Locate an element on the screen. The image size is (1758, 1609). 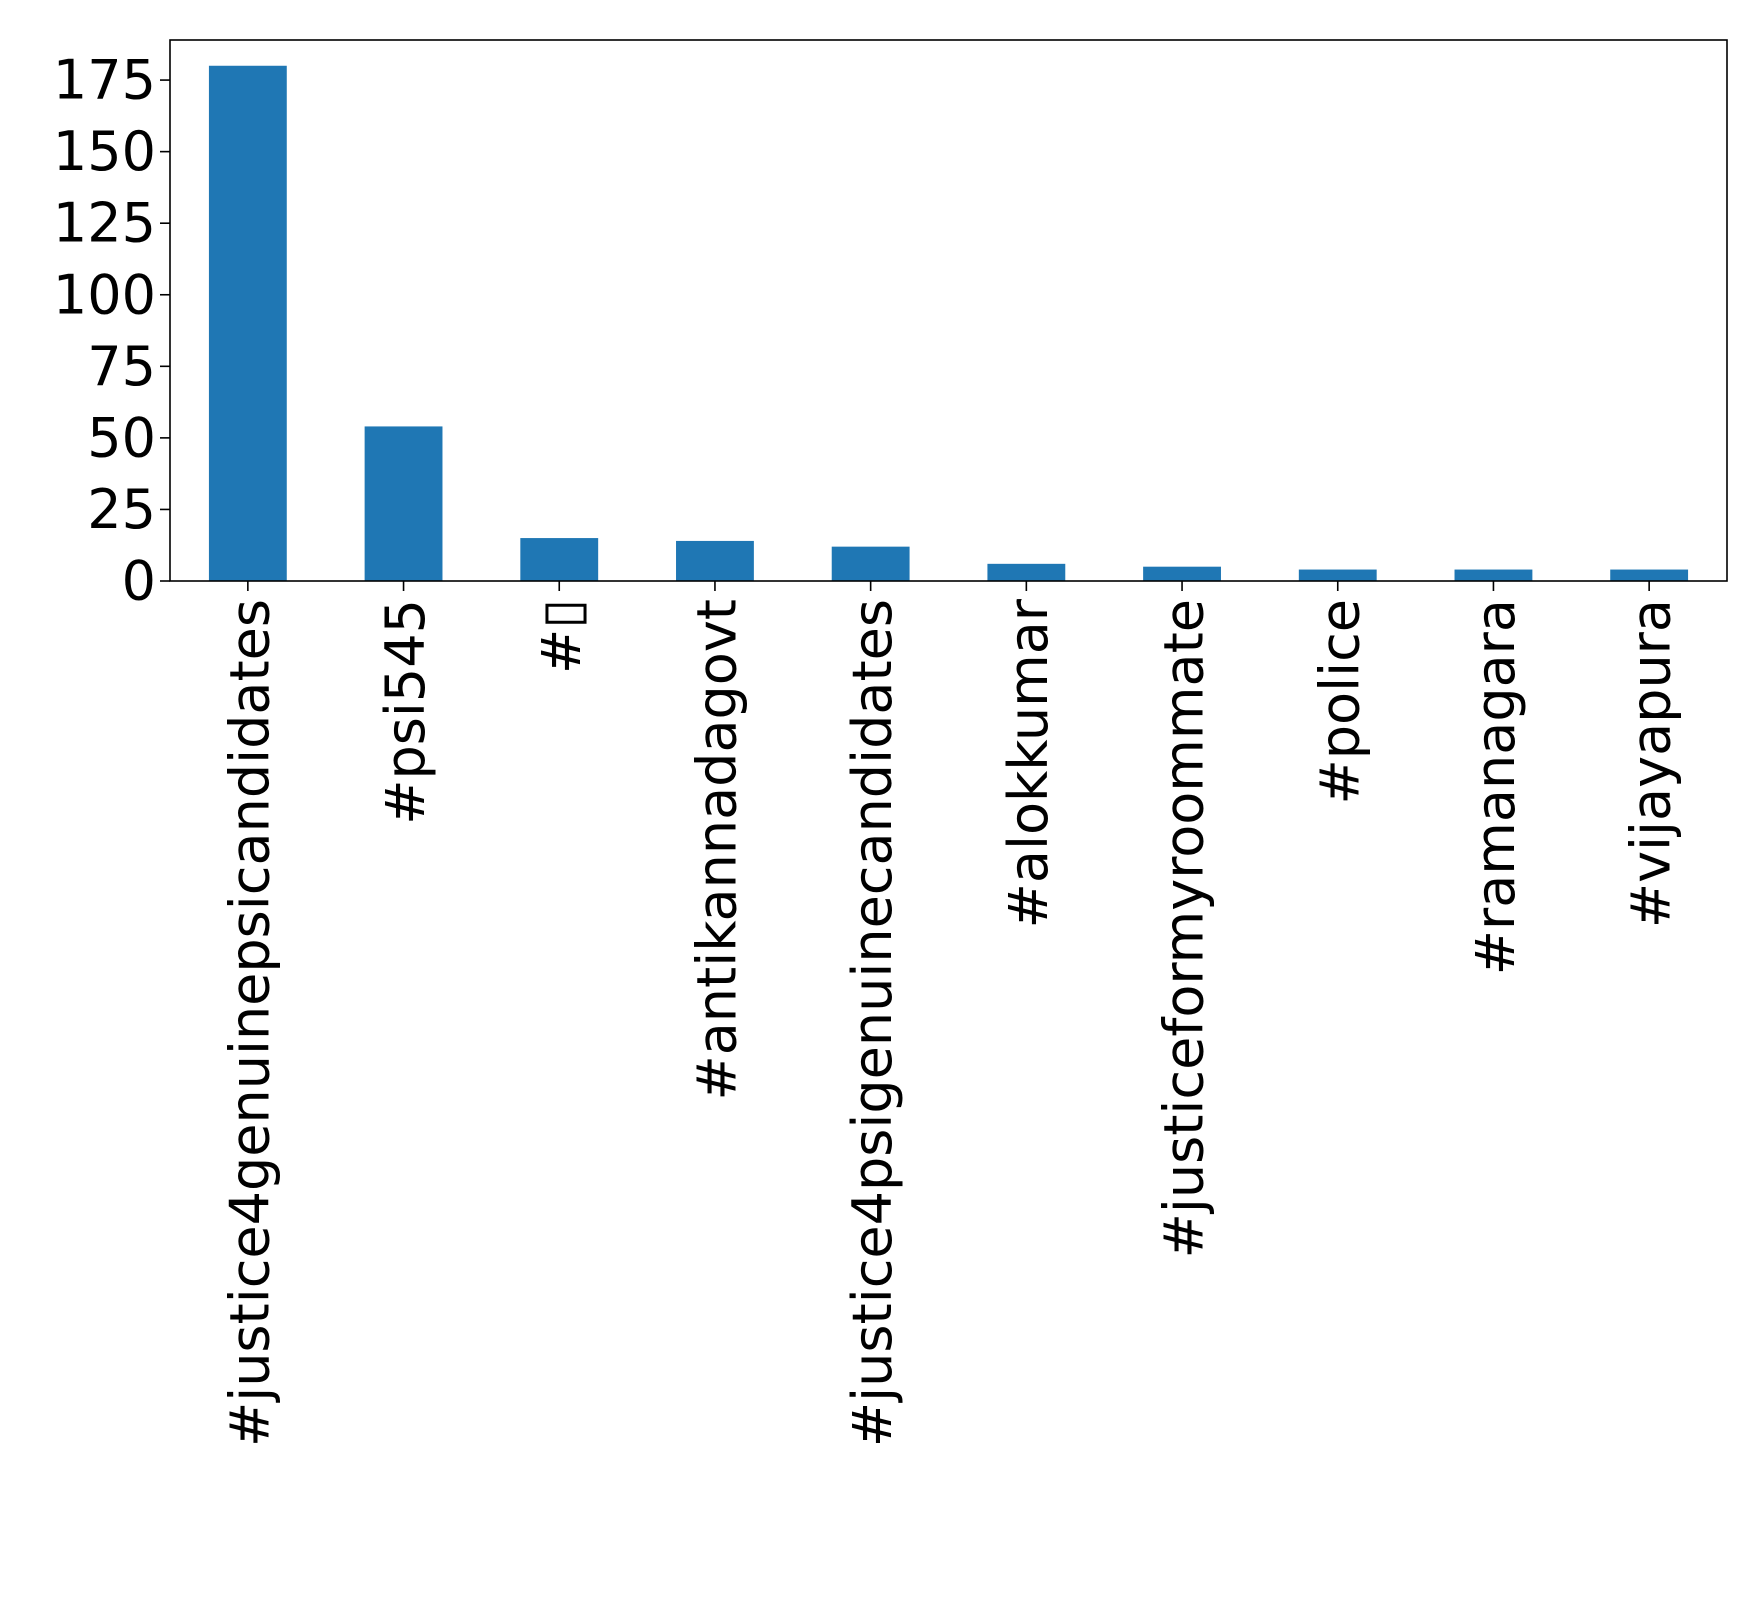
x-tick-label: #justice4psigenuinecandidates is located at coordinates (872, 1023).